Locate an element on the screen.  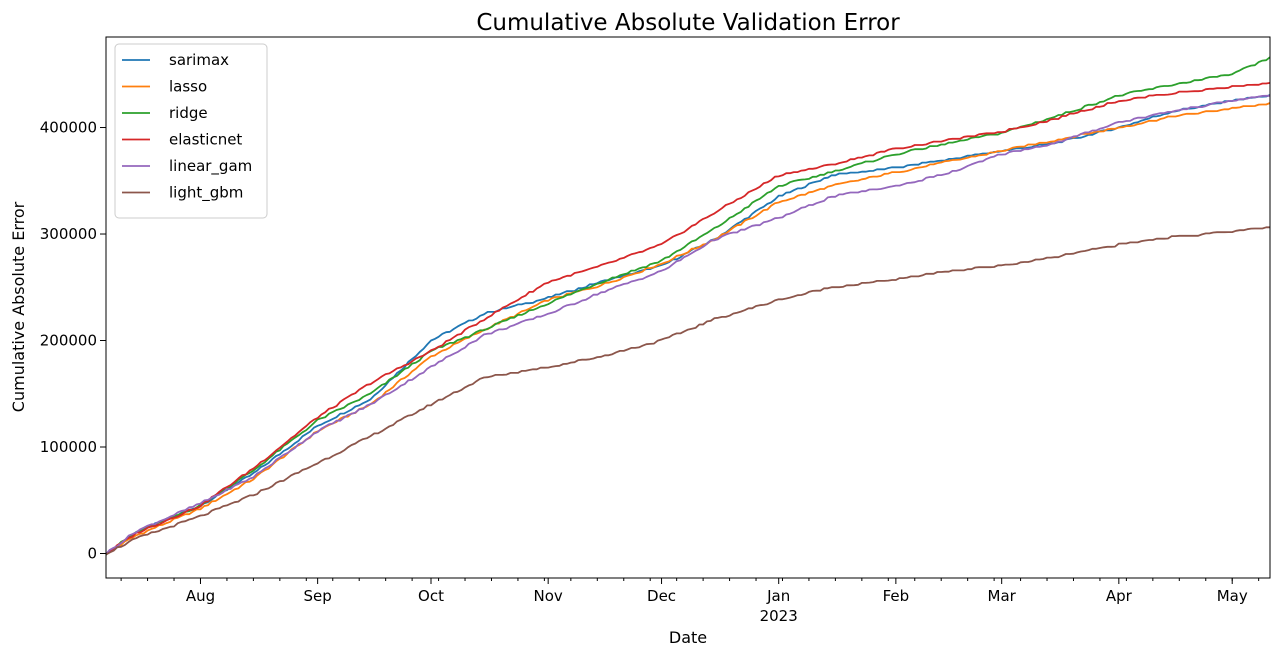
y-axis-label: Cumulative Absolute Error is located at coordinates (18, 306).